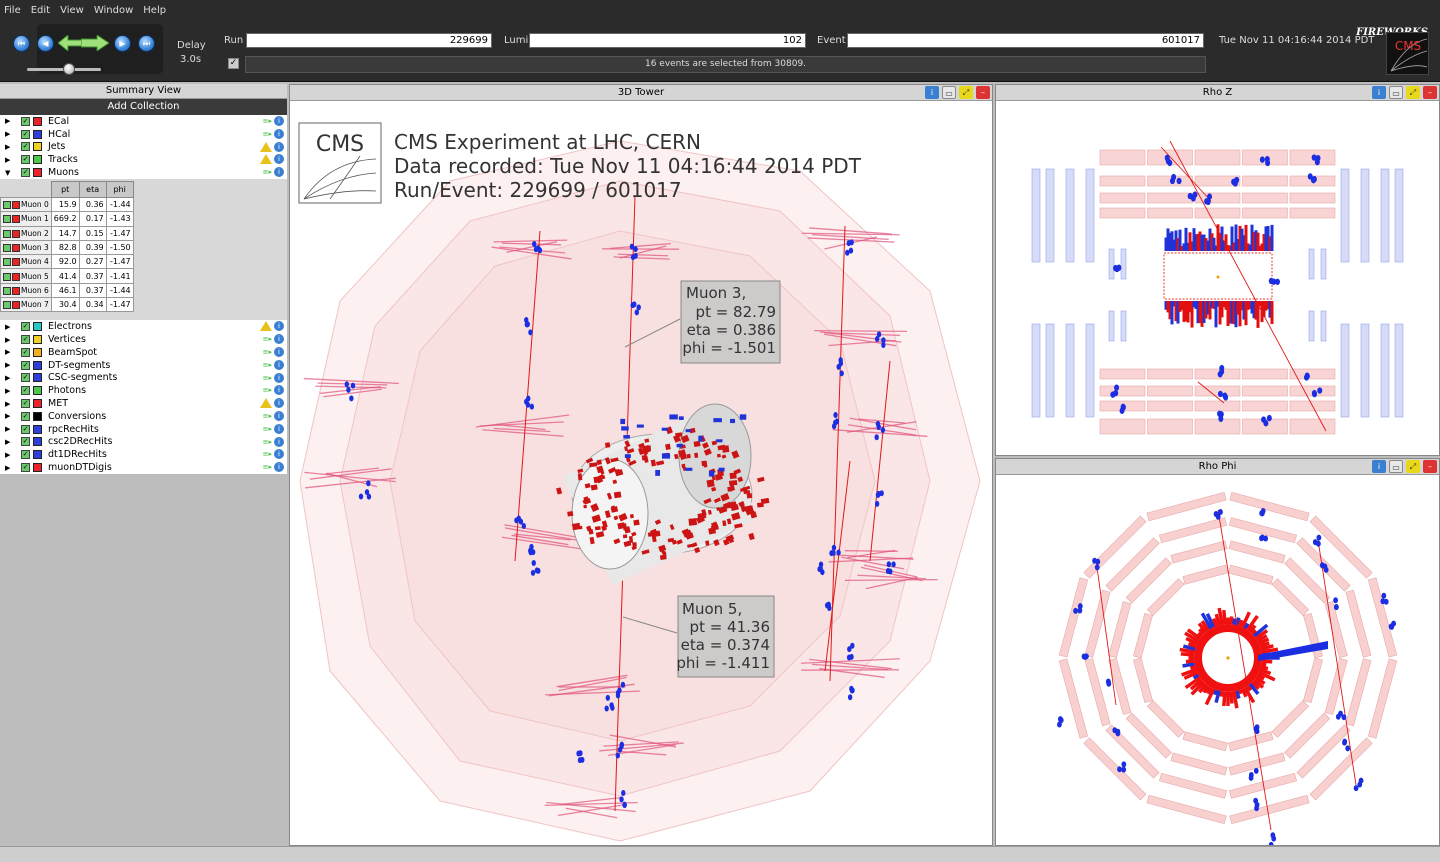 The image size is (1440, 862). I want to click on run-field: 229699, so click(369, 40).